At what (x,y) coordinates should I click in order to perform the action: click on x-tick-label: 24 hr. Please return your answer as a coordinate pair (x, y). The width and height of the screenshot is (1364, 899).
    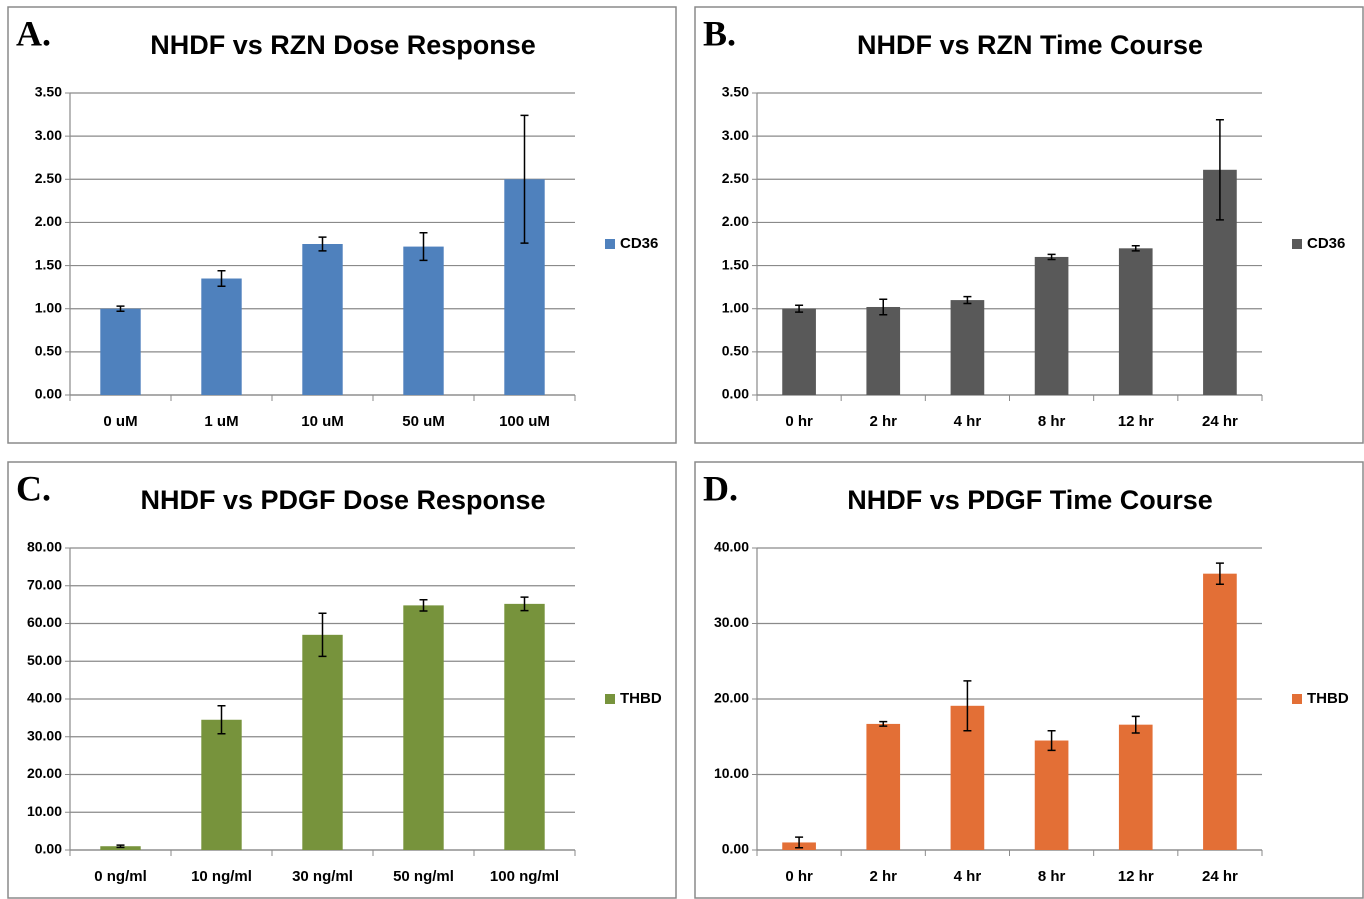
    Looking at the image, I should click on (1220, 421).